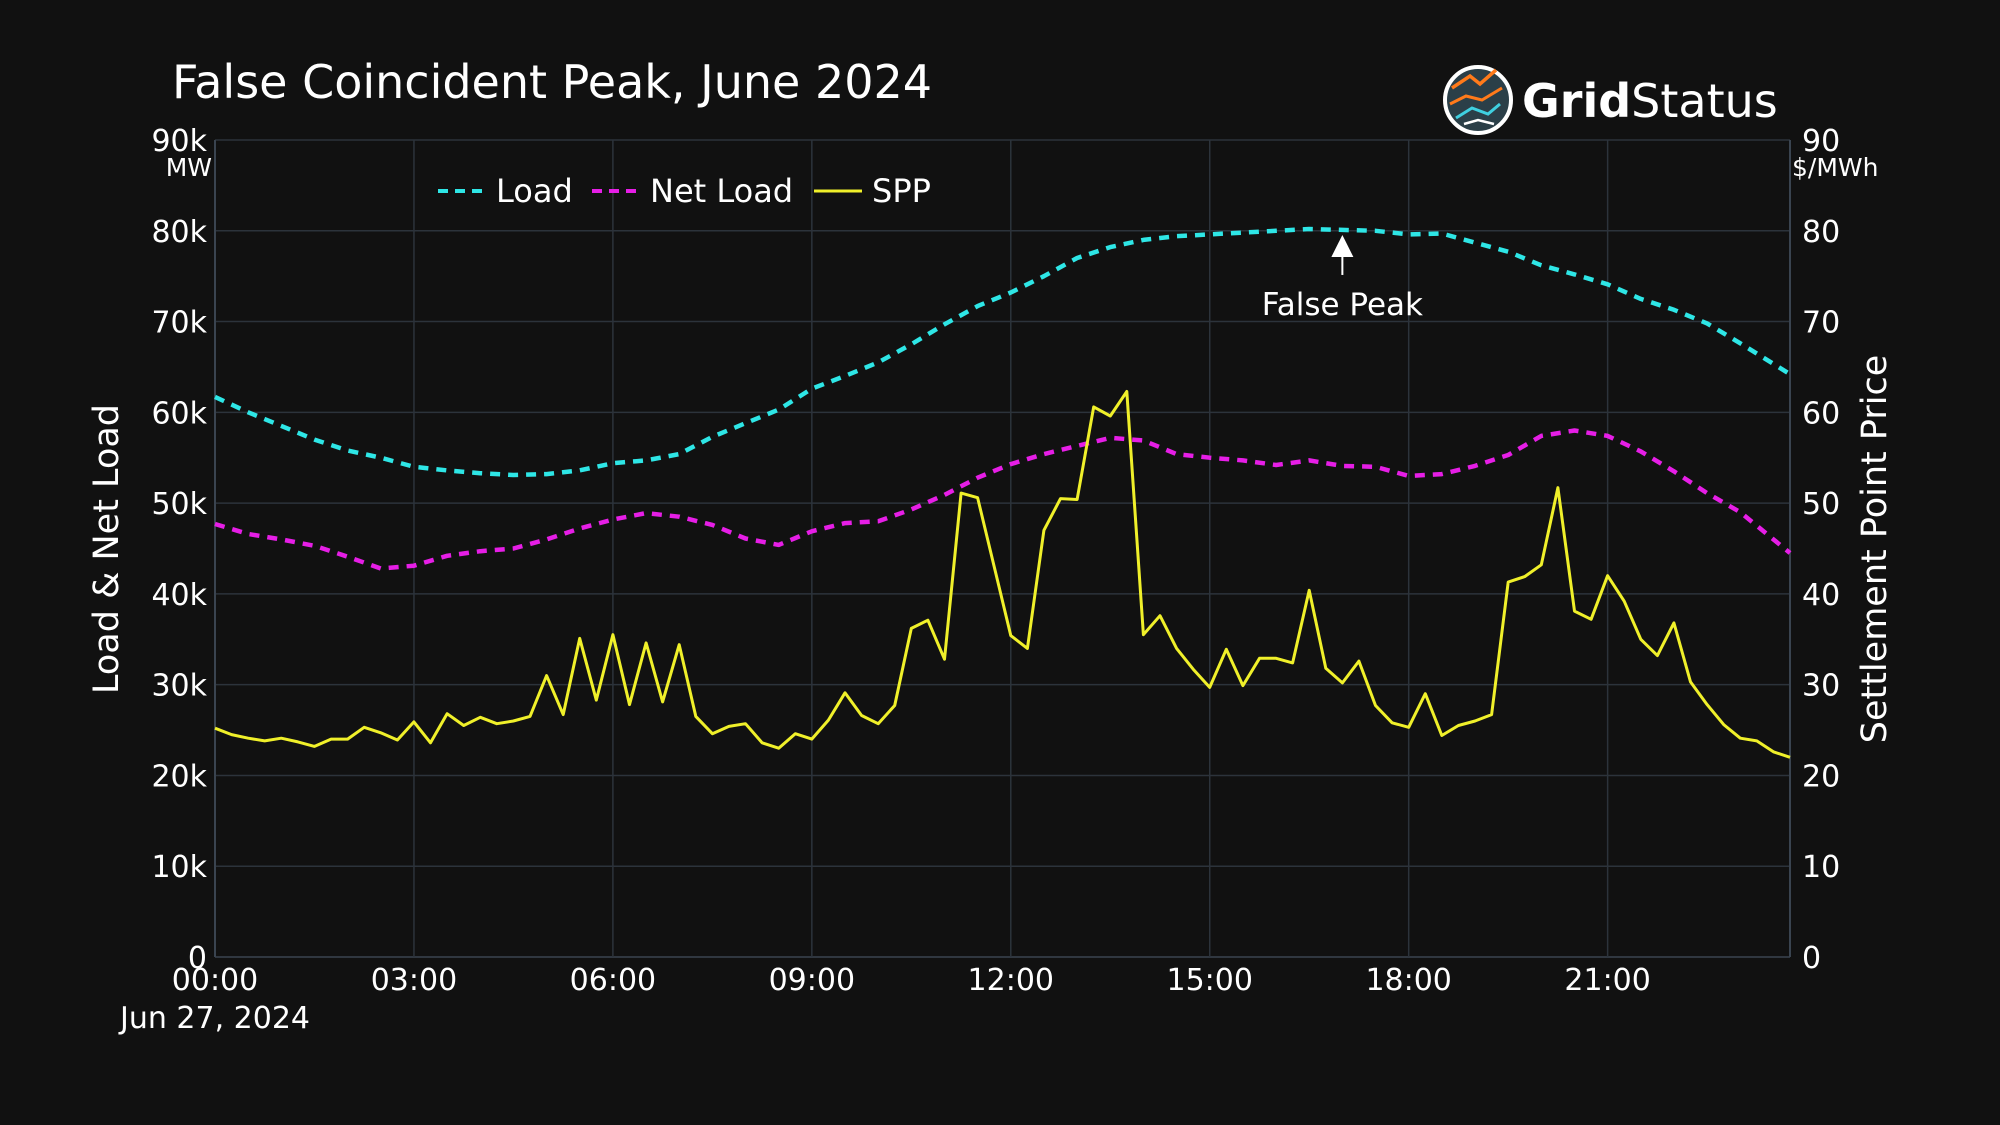 This screenshot has height=1125, width=2000. What do you see at coordinates (107, 549) in the screenshot?
I see `y-left-axis-title: Load & Net Load` at bounding box center [107, 549].